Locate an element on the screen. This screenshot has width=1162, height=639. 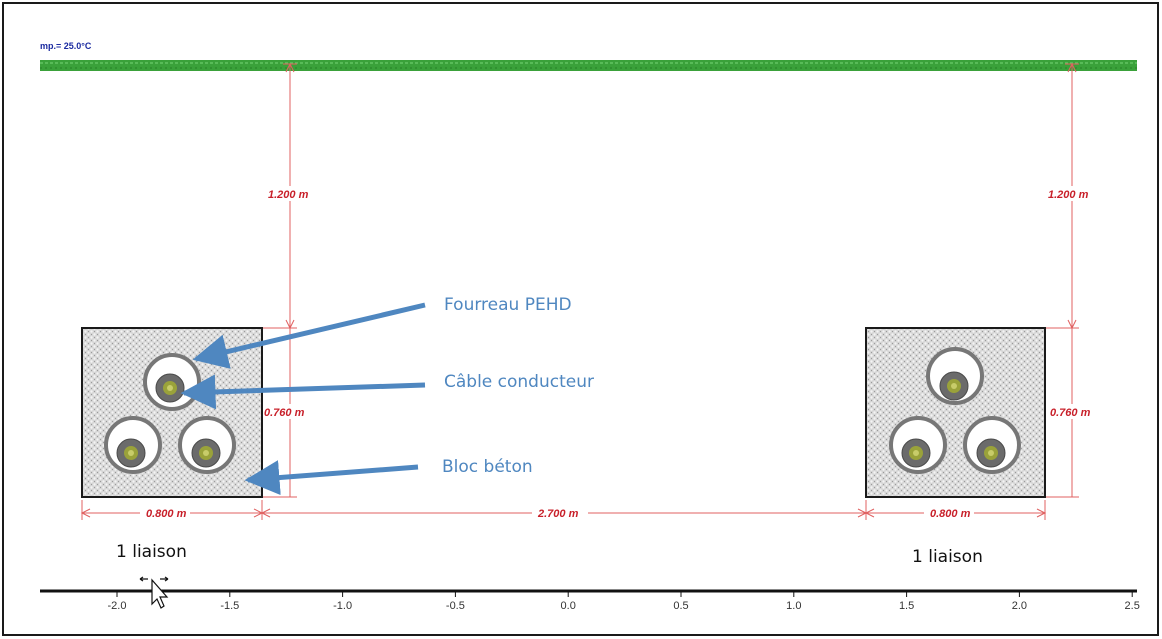
axis-tick-label: 2.5 is located at coordinates (1132, 606).